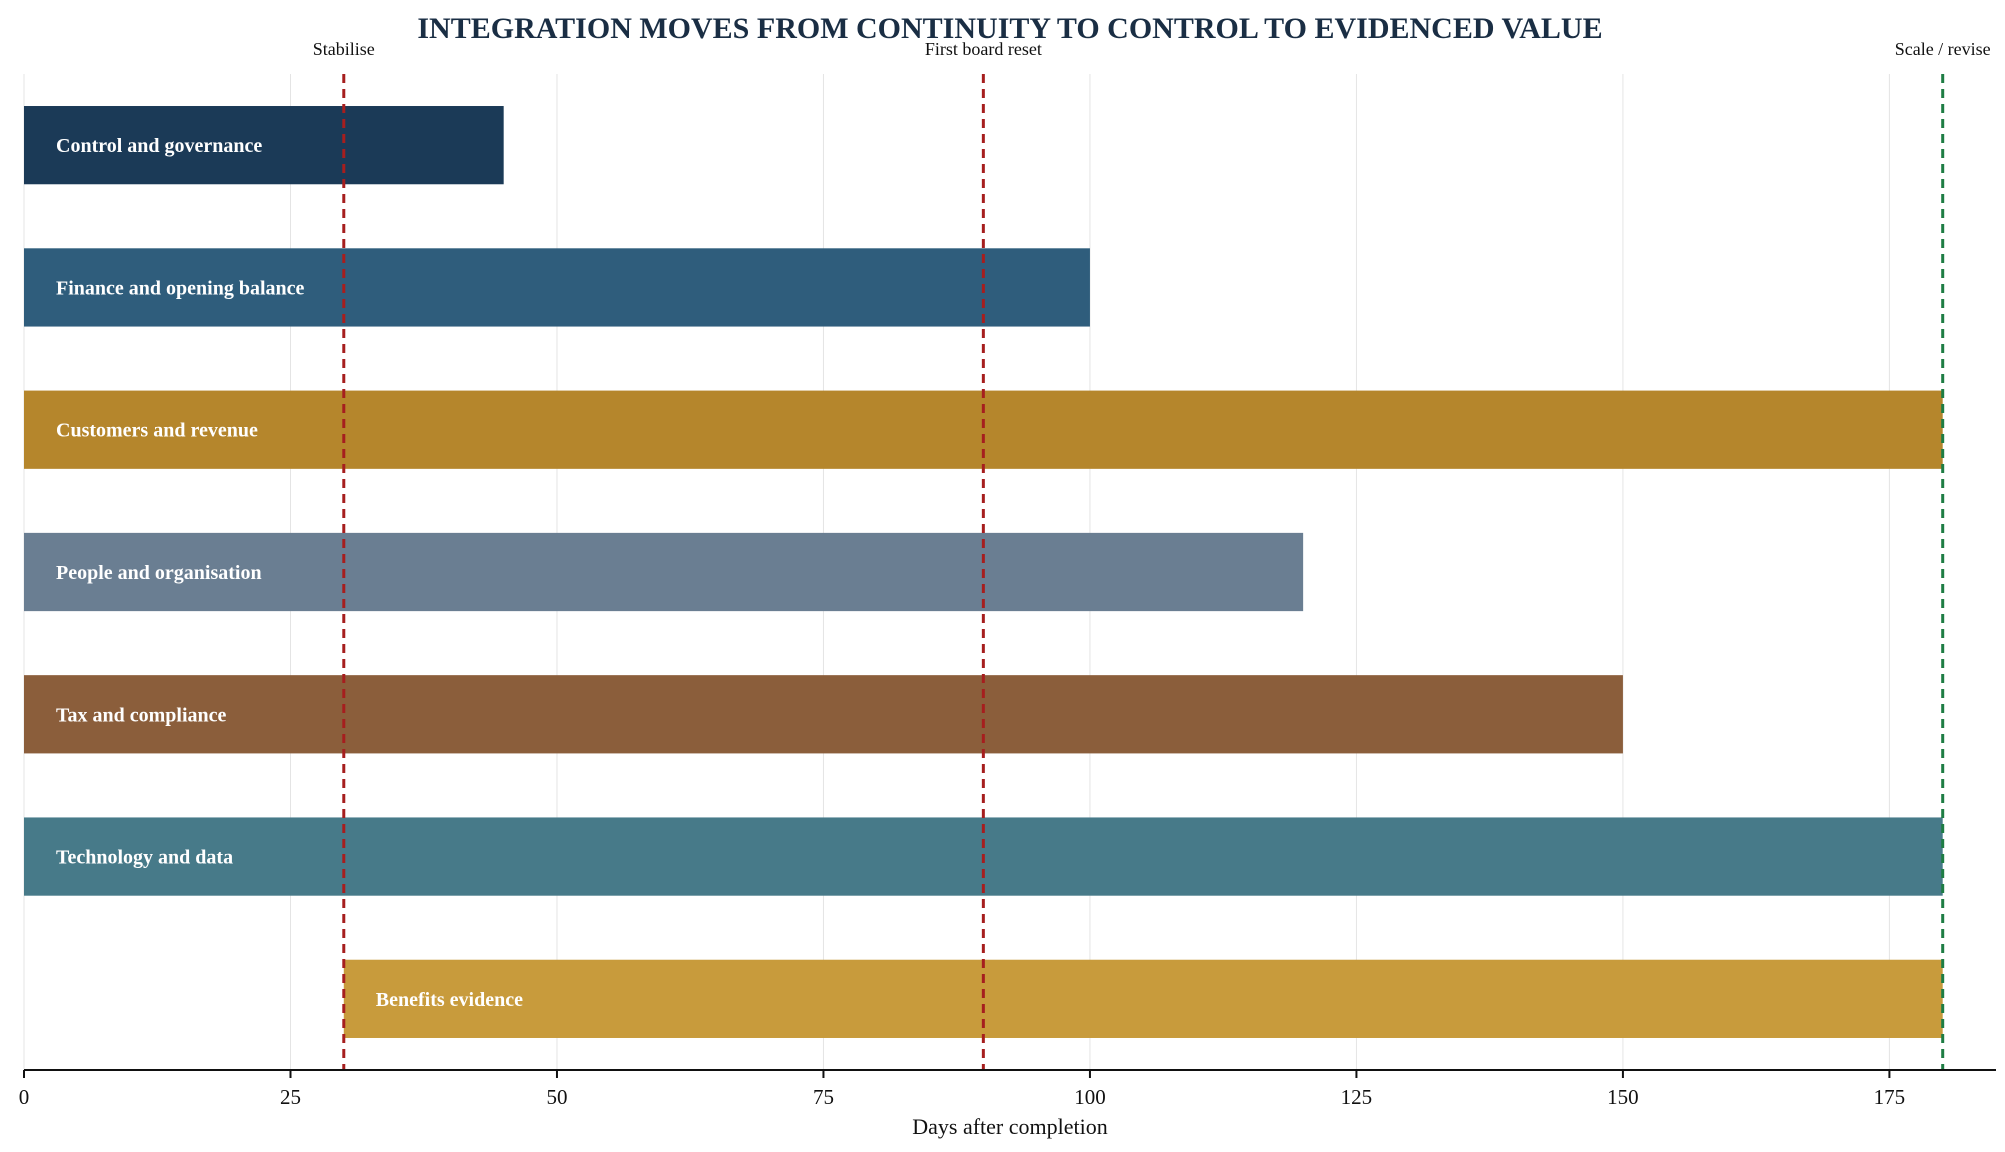 This screenshot has height=1152, width=2005. Describe the element at coordinates (1143, 998) in the screenshot. I see `bar-benefits-evidence` at that location.